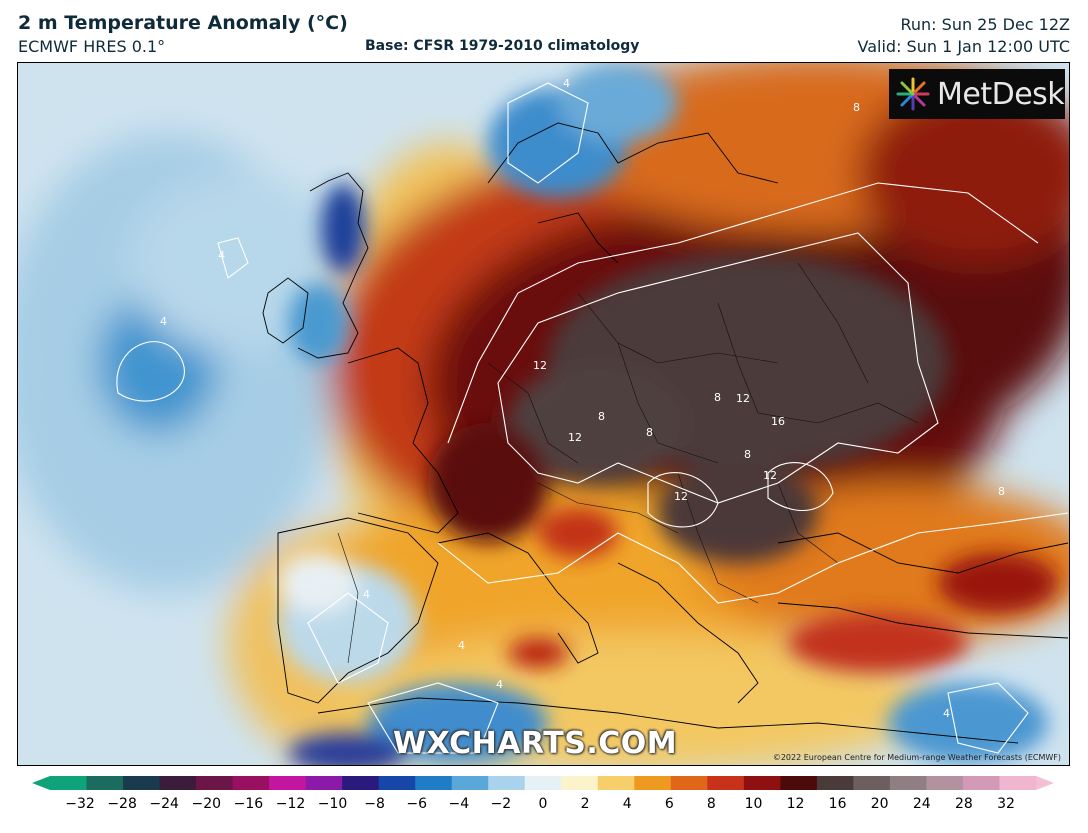 The height and width of the screenshot is (833, 1088). I want to click on colorbar-tick-label: 8, so click(711, 804).